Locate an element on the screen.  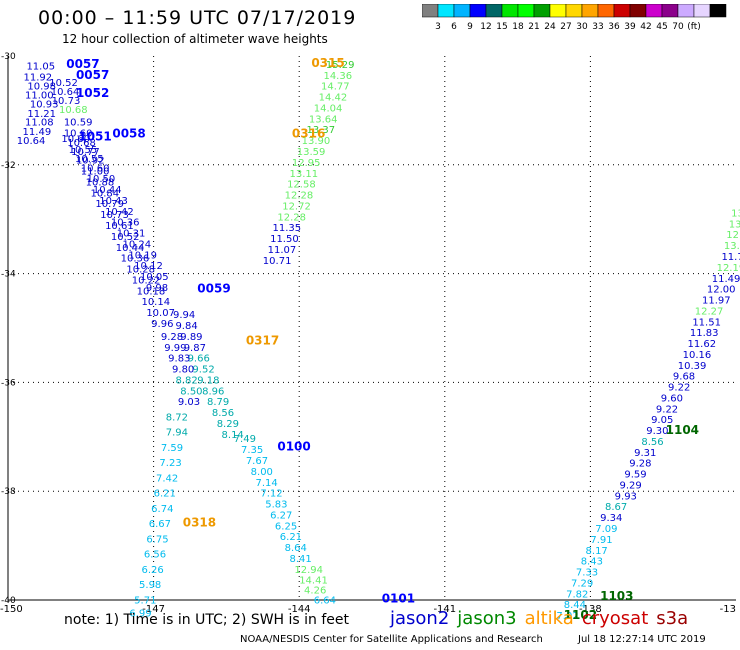
legend-label: 36 is located at coordinates (614, 27).